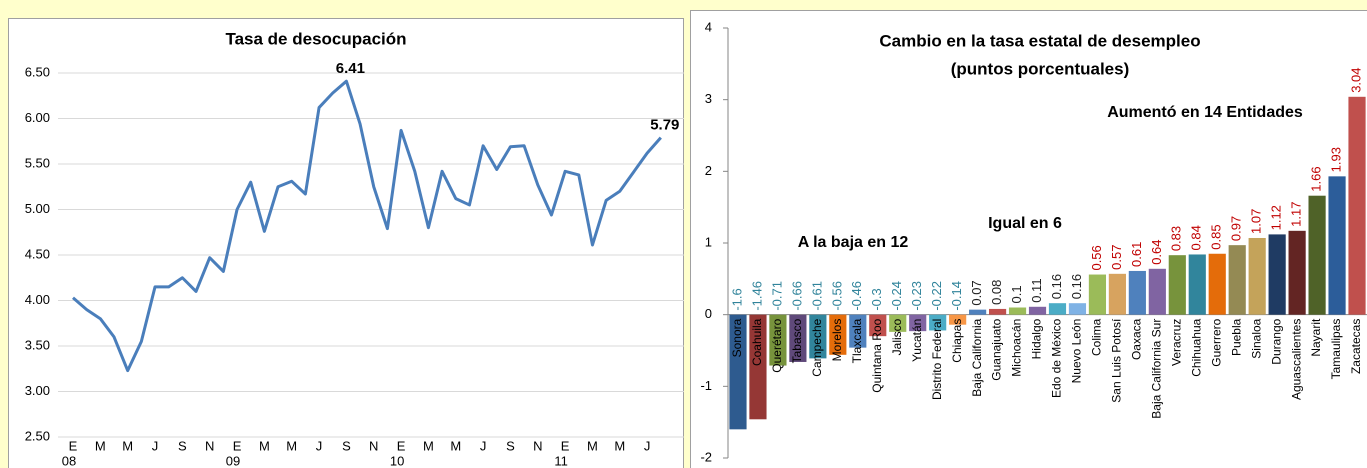  I want to click on y-tick-label: -1, so click(706, 385).